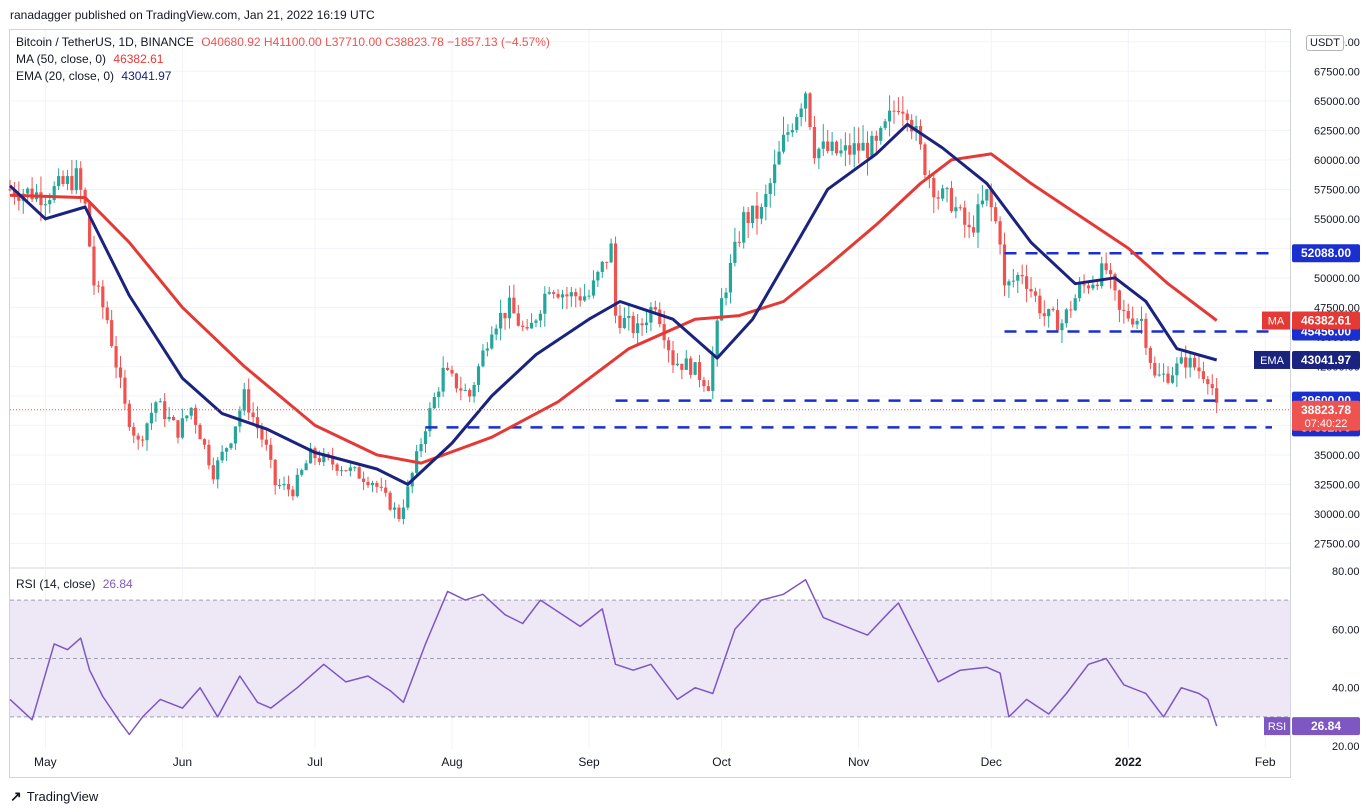 The height and width of the screenshot is (812, 1370). Describe the element at coordinates (117, 584) in the screenshot. I see `rsi-legend-value: 26.84` at that location.